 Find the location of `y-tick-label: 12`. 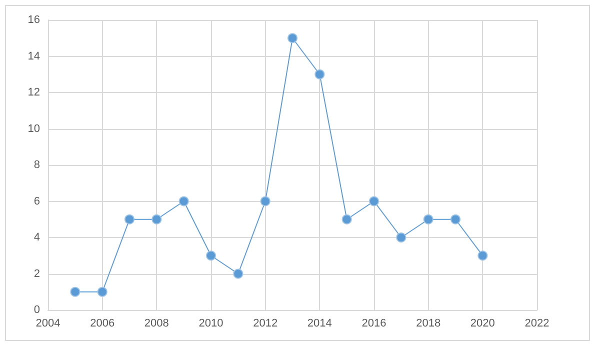

y-tick-label: 12 is located at coordinates (34, 92).